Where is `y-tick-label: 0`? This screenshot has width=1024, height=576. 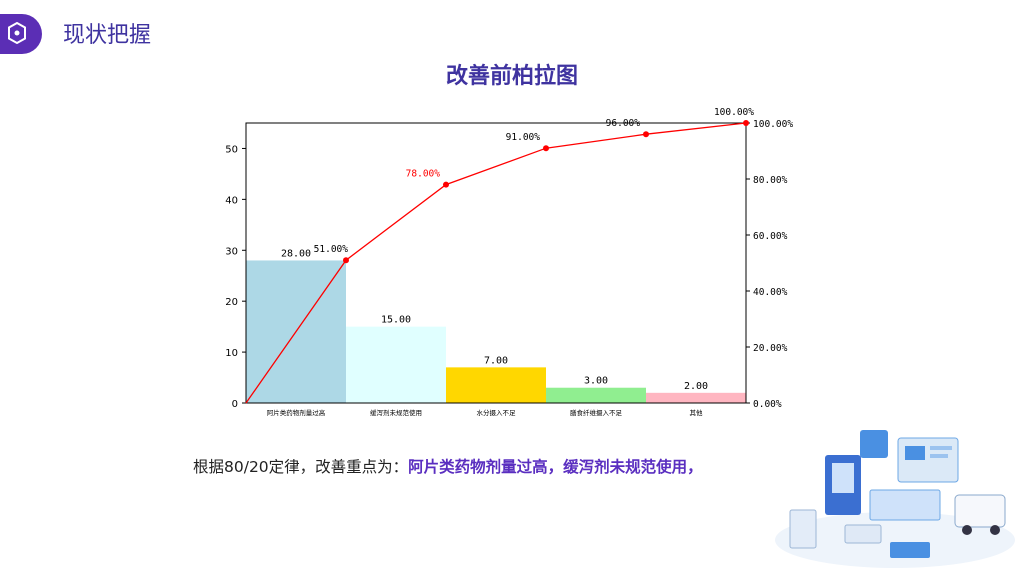
y-tick-label: 0 is located at coordinates (235, 404).